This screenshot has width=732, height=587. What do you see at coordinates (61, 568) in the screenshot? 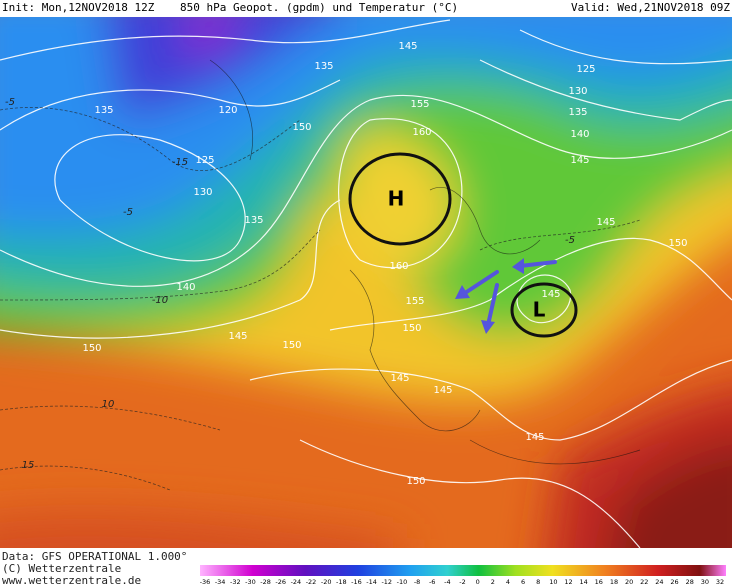
I see `copyright: (C) Wetterzentrale` at bounding box center [61, 568].